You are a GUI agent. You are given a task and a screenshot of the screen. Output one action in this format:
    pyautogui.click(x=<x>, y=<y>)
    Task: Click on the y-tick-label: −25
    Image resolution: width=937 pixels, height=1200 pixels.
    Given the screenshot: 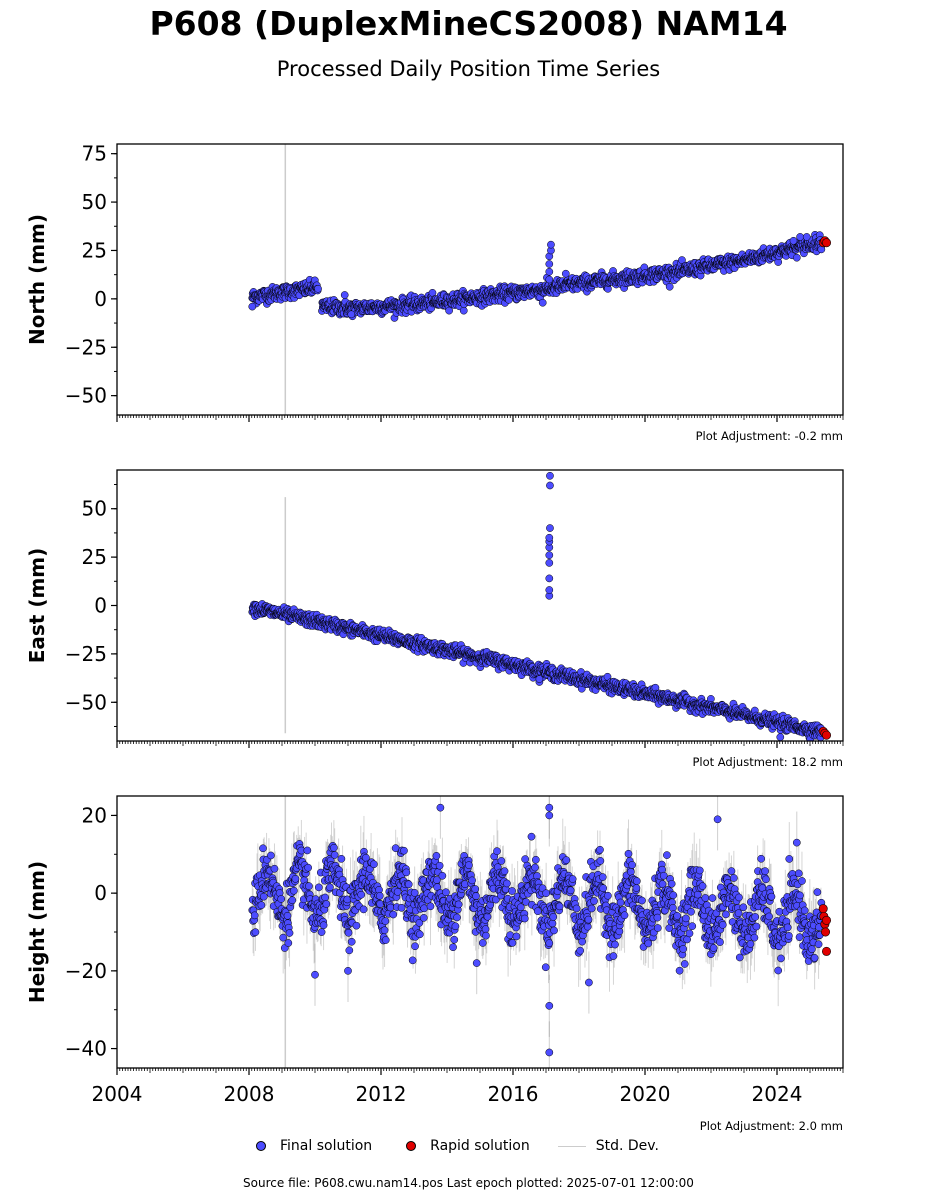 What is the action you would take?
    pyautogui.click(x=86, y=654)
    